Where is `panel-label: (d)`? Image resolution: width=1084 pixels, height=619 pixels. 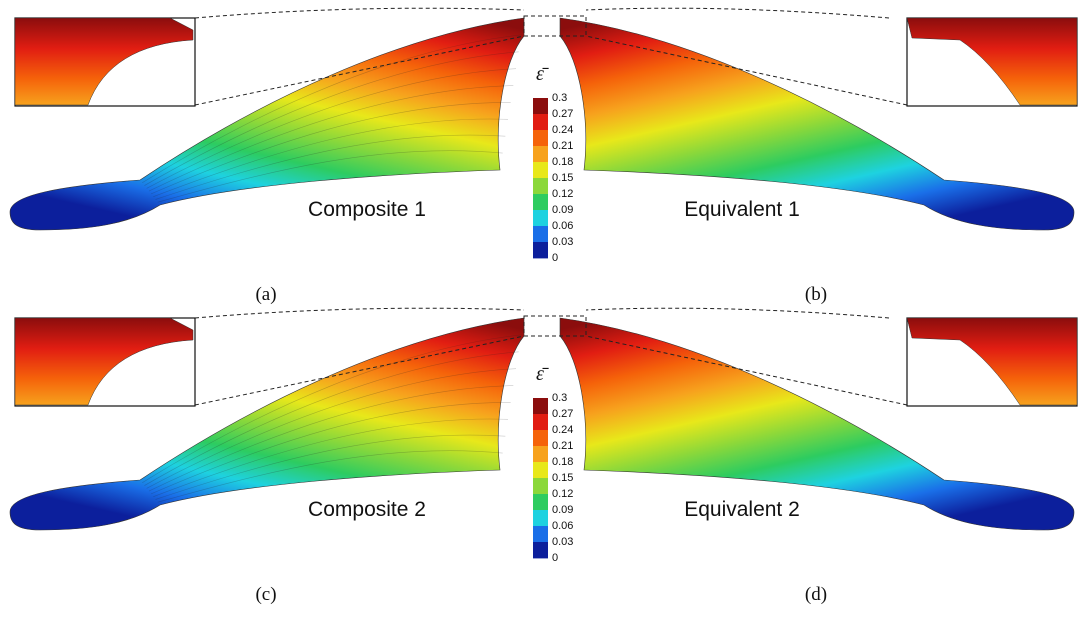
panel-label: (d) is located at coordinates (816, 594).